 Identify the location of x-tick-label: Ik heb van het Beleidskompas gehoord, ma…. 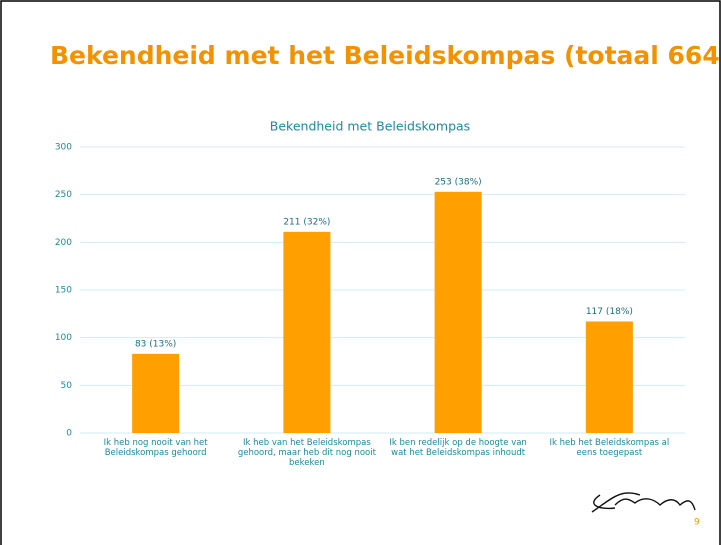
(306, 453).